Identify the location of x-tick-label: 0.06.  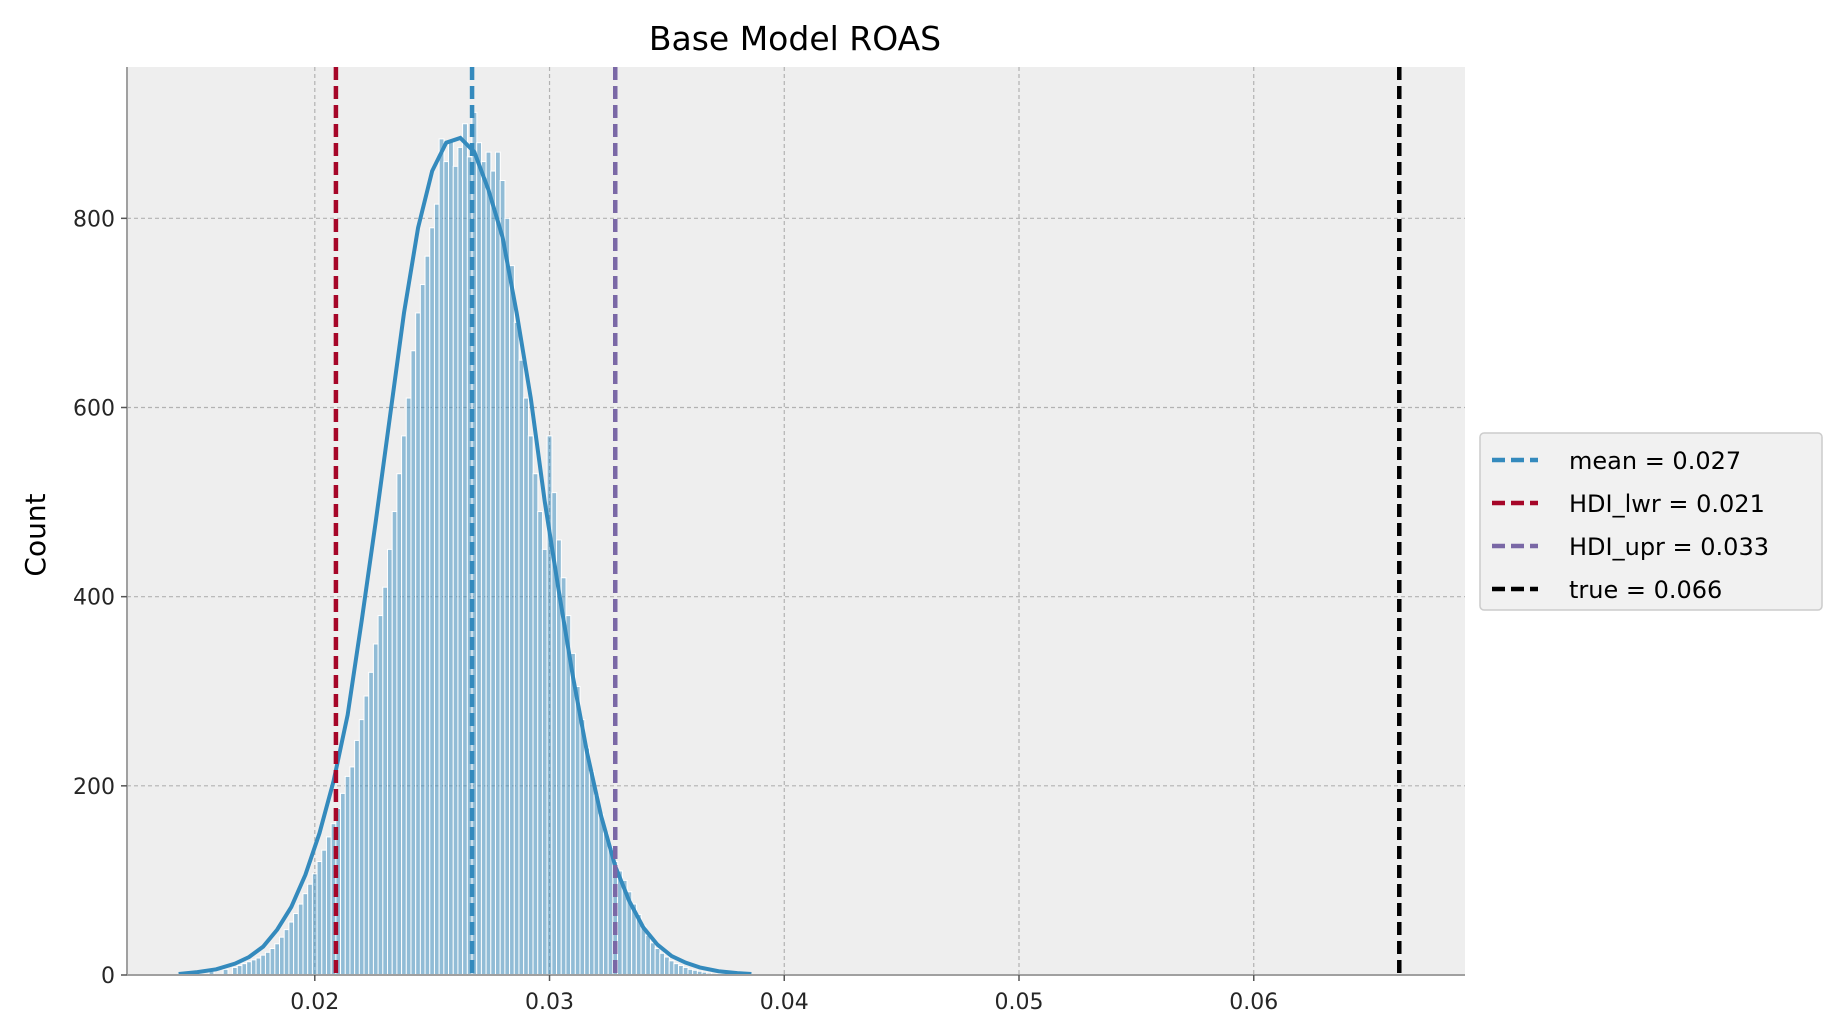
(1253, 1002).